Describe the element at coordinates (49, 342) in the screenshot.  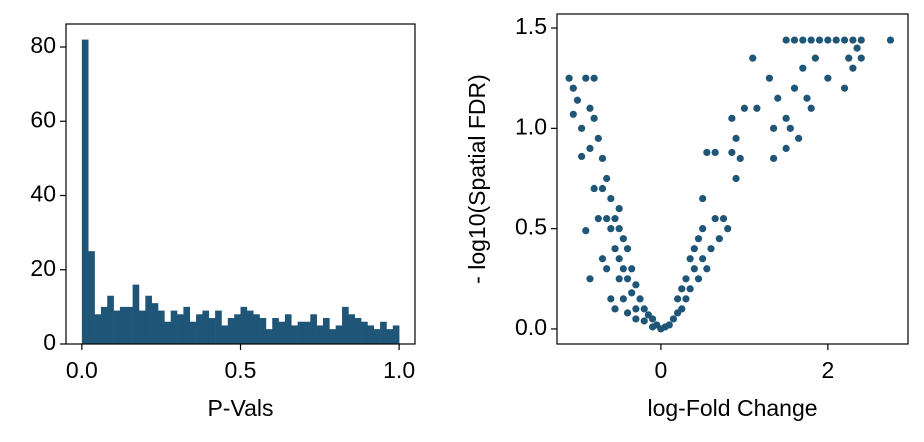
I see `y-tick-label: 0` at that location.